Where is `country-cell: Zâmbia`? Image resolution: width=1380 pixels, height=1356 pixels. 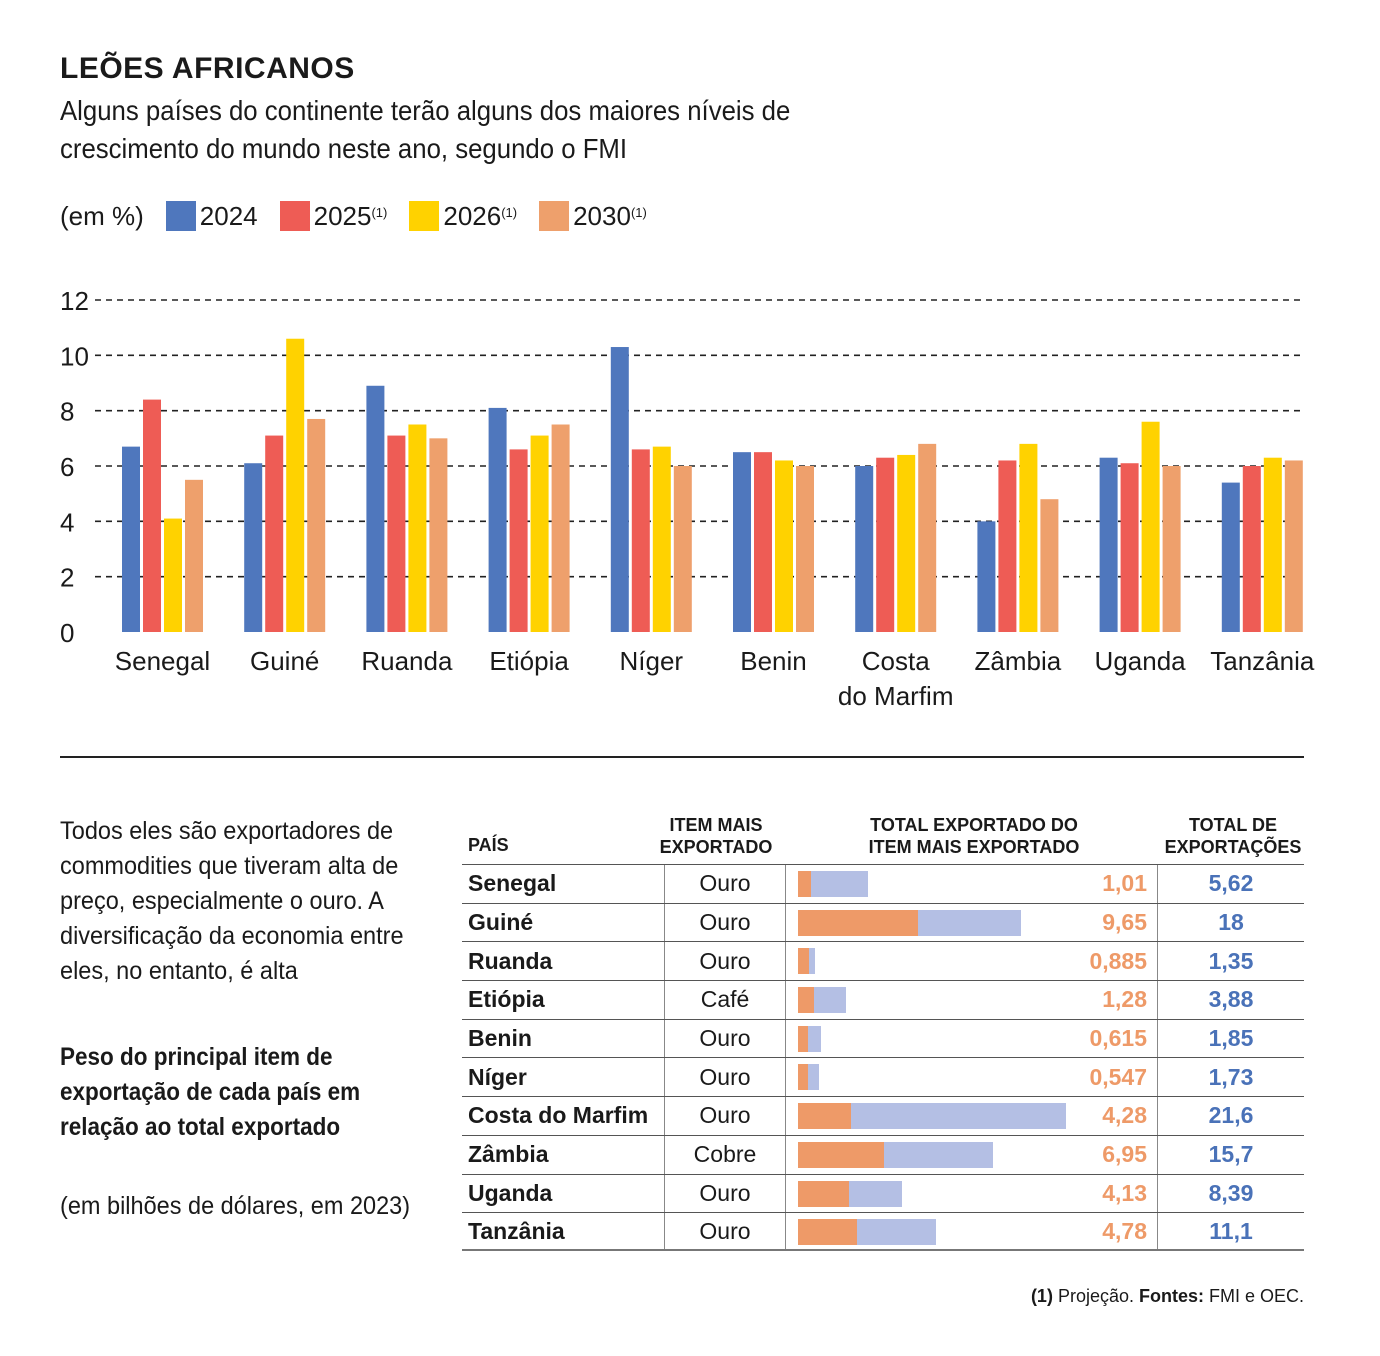
country-cell: Zâmbia is located at coordinates (508, 1154).